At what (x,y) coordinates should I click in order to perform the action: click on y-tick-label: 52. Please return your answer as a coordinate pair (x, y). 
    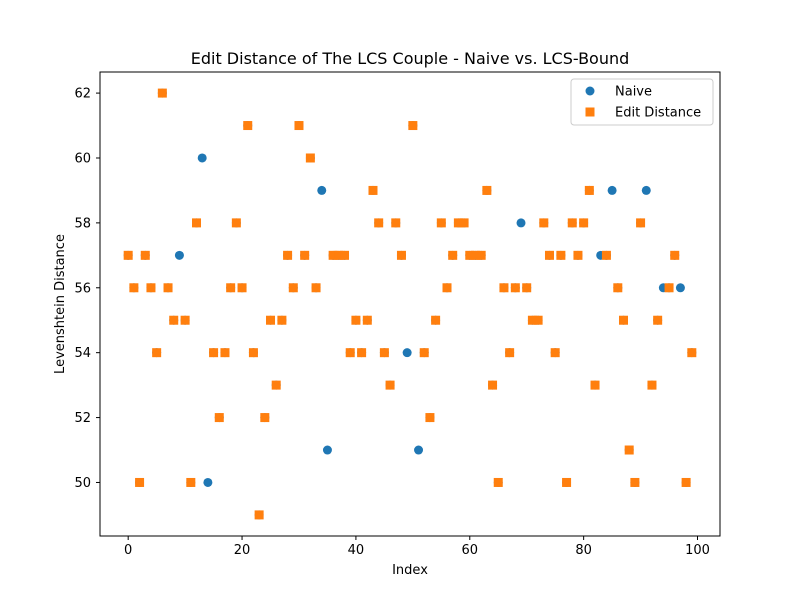
    Looking at the image, I should click on (82, 418).